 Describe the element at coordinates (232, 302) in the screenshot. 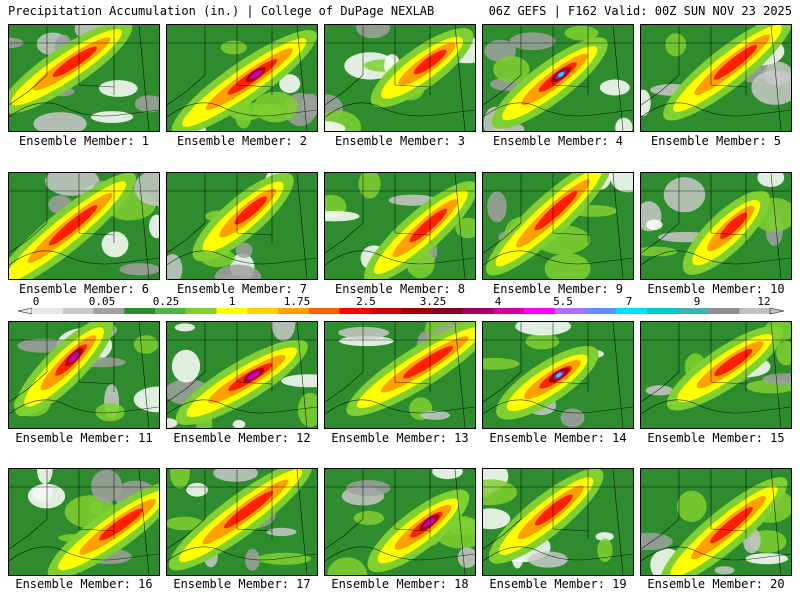

I see `legend-tick-label: 1` at that location.